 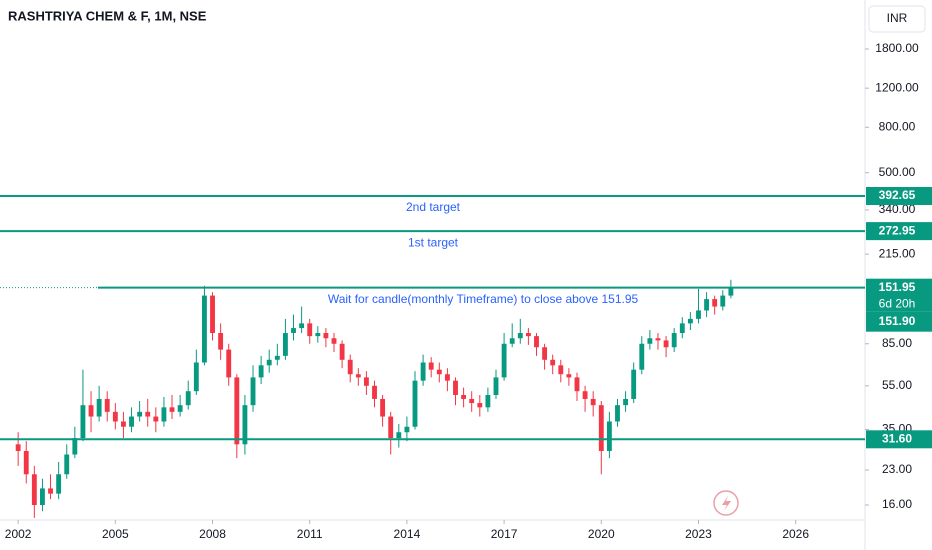 I want to click on last-price-box, so click(x=899, y=321).